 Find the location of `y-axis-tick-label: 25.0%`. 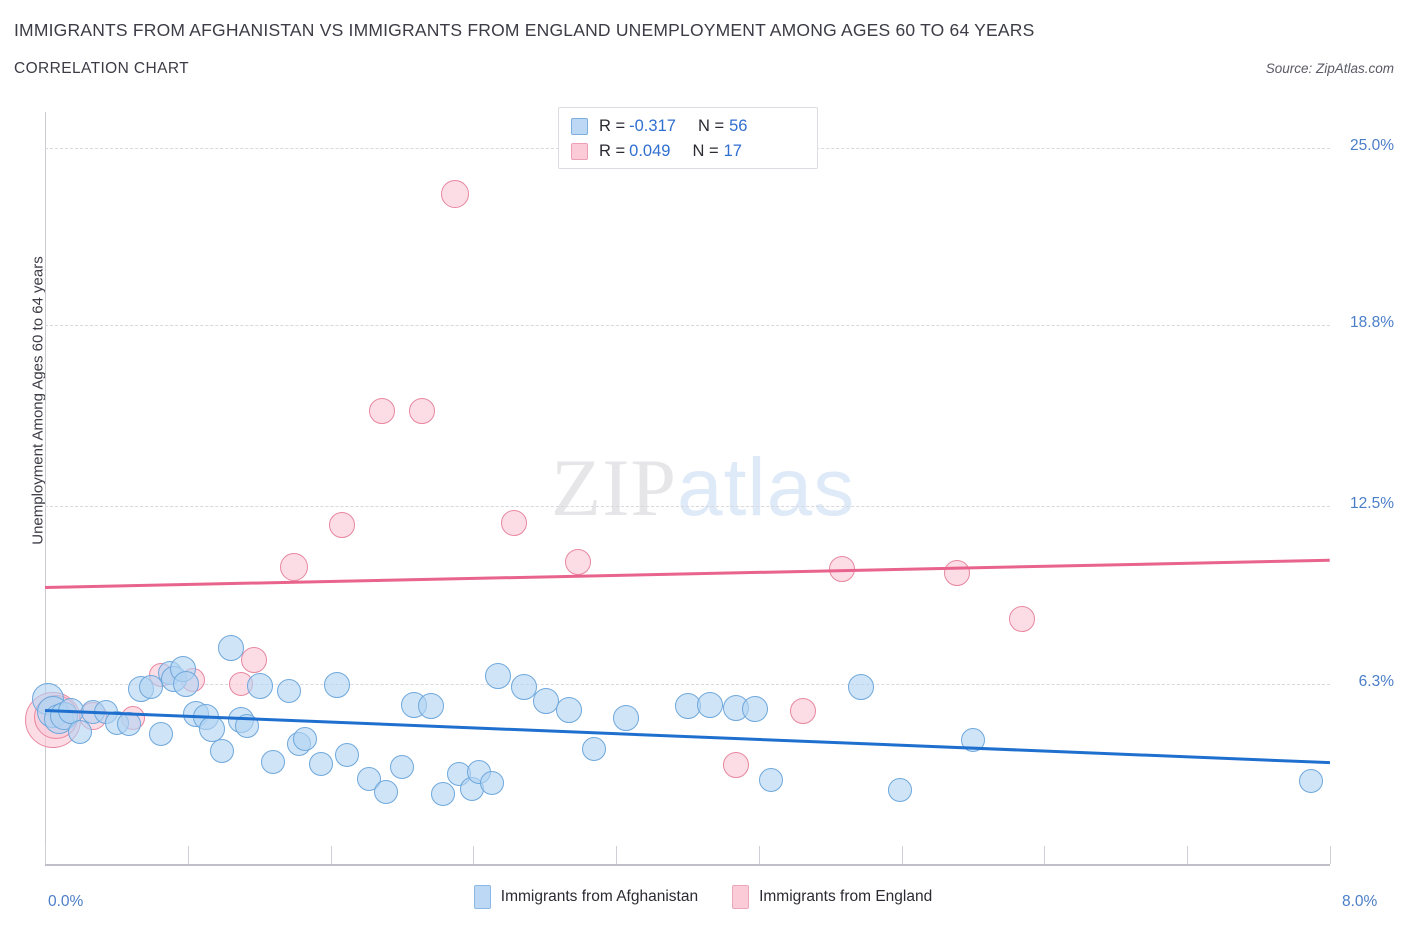

y-axis-tick-label: 25.0% is located at coordinates (1372, 145).